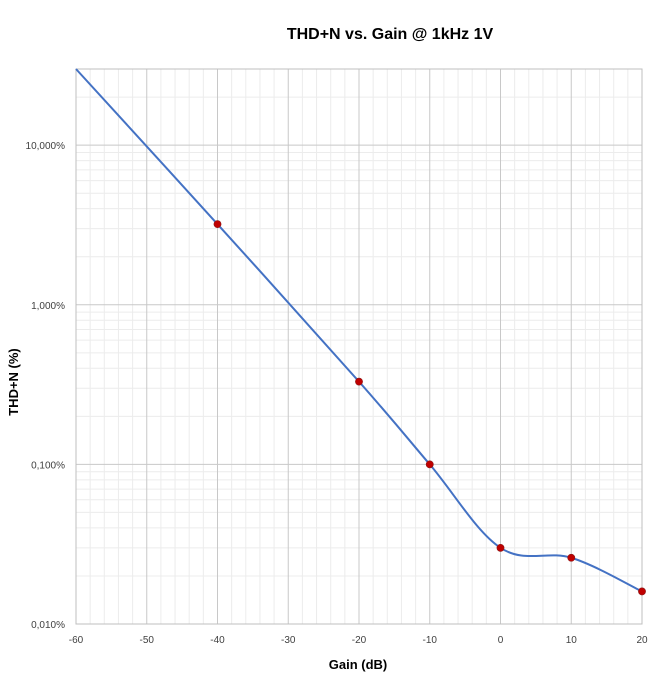 The width and height of the screenshot is (667, 682). What do you see at coordinates (48, 625) in the screenshot?
I see `y-tick-label: 0,010%` at bounding box center [48, 625].